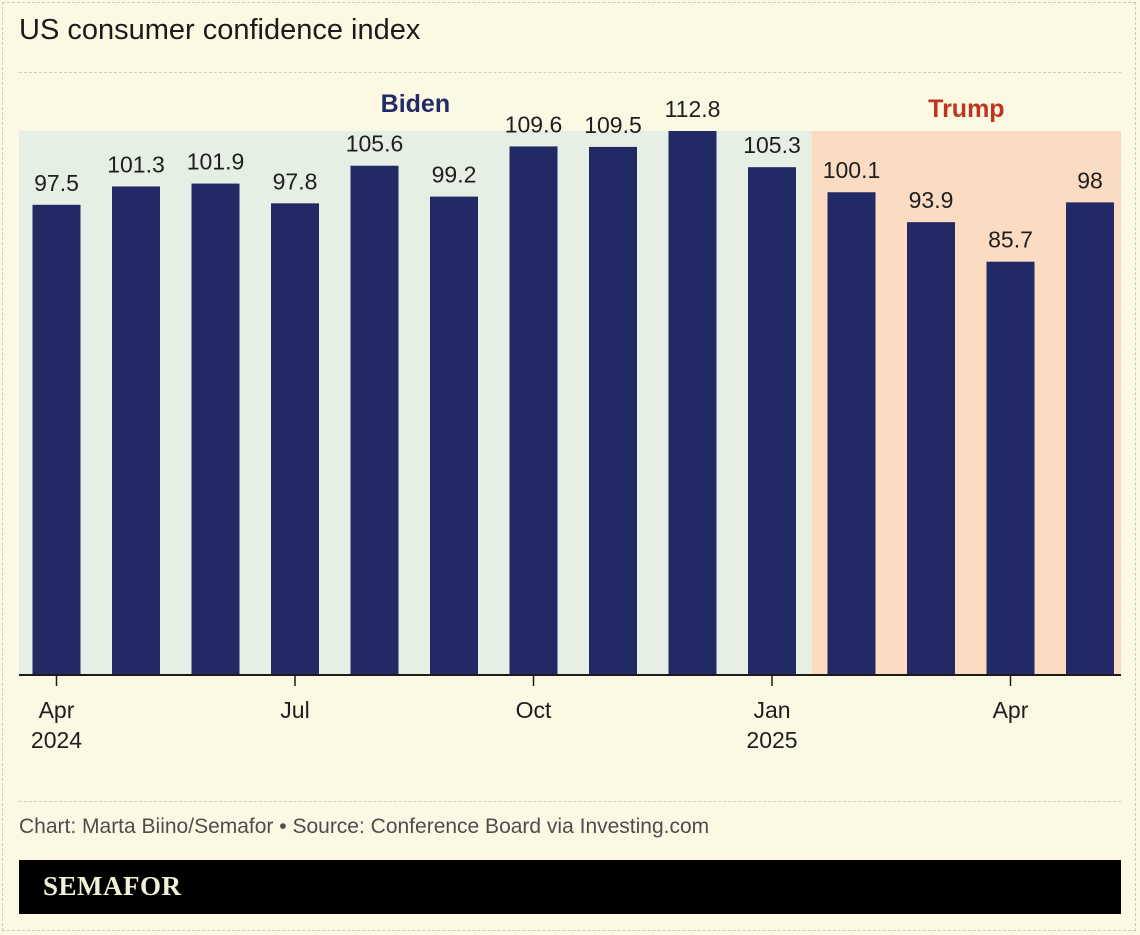  Describe the element at coordinates (220, 30) in the screenshot. I see `chart-title: US consumer confidence index` at that location.